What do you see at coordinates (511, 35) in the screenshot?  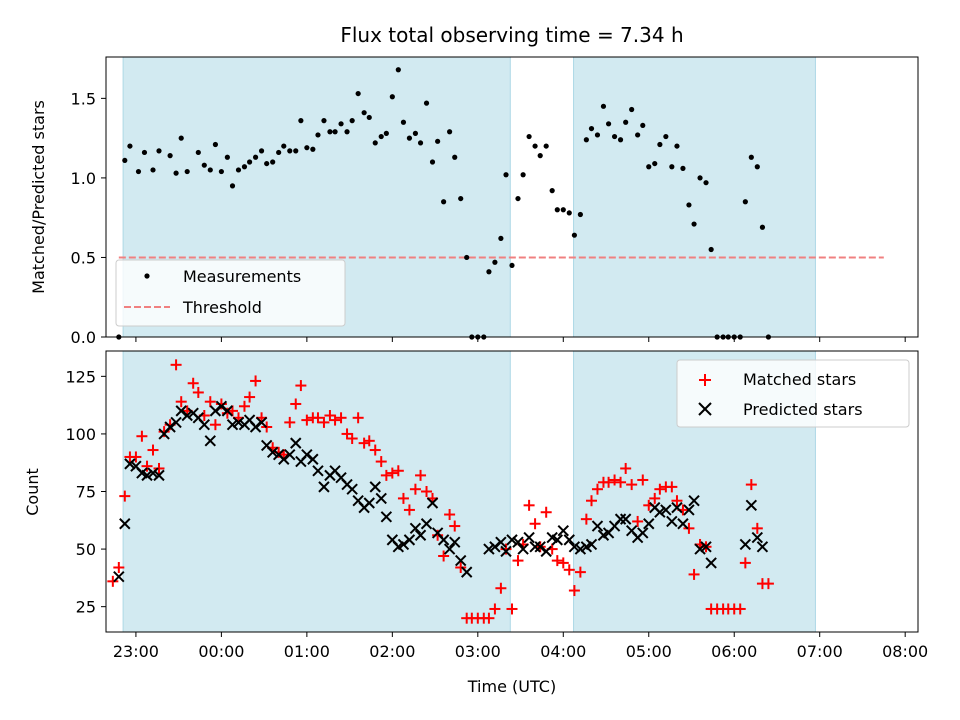 I see `figure-title: Flux total observing time = 7.34 h` at bounding box center [511, 35].